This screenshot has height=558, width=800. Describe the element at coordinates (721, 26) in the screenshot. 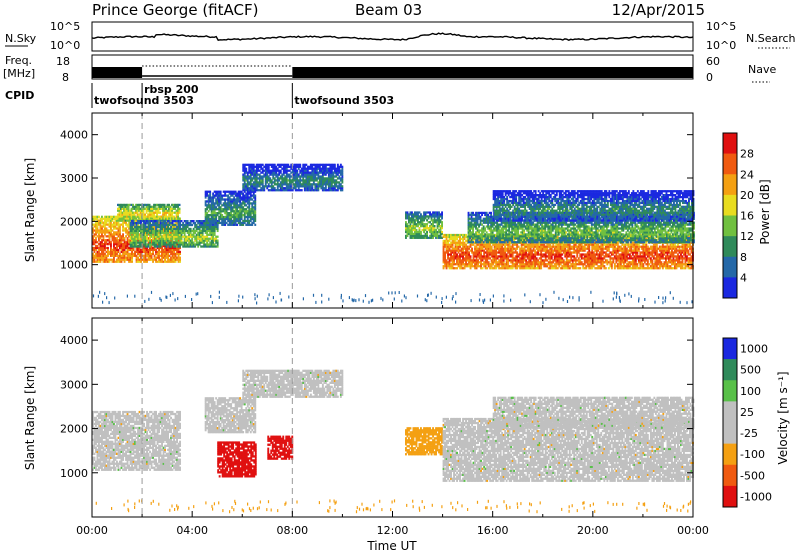

I see `nsearch-tick-top: 10^5` at that location.